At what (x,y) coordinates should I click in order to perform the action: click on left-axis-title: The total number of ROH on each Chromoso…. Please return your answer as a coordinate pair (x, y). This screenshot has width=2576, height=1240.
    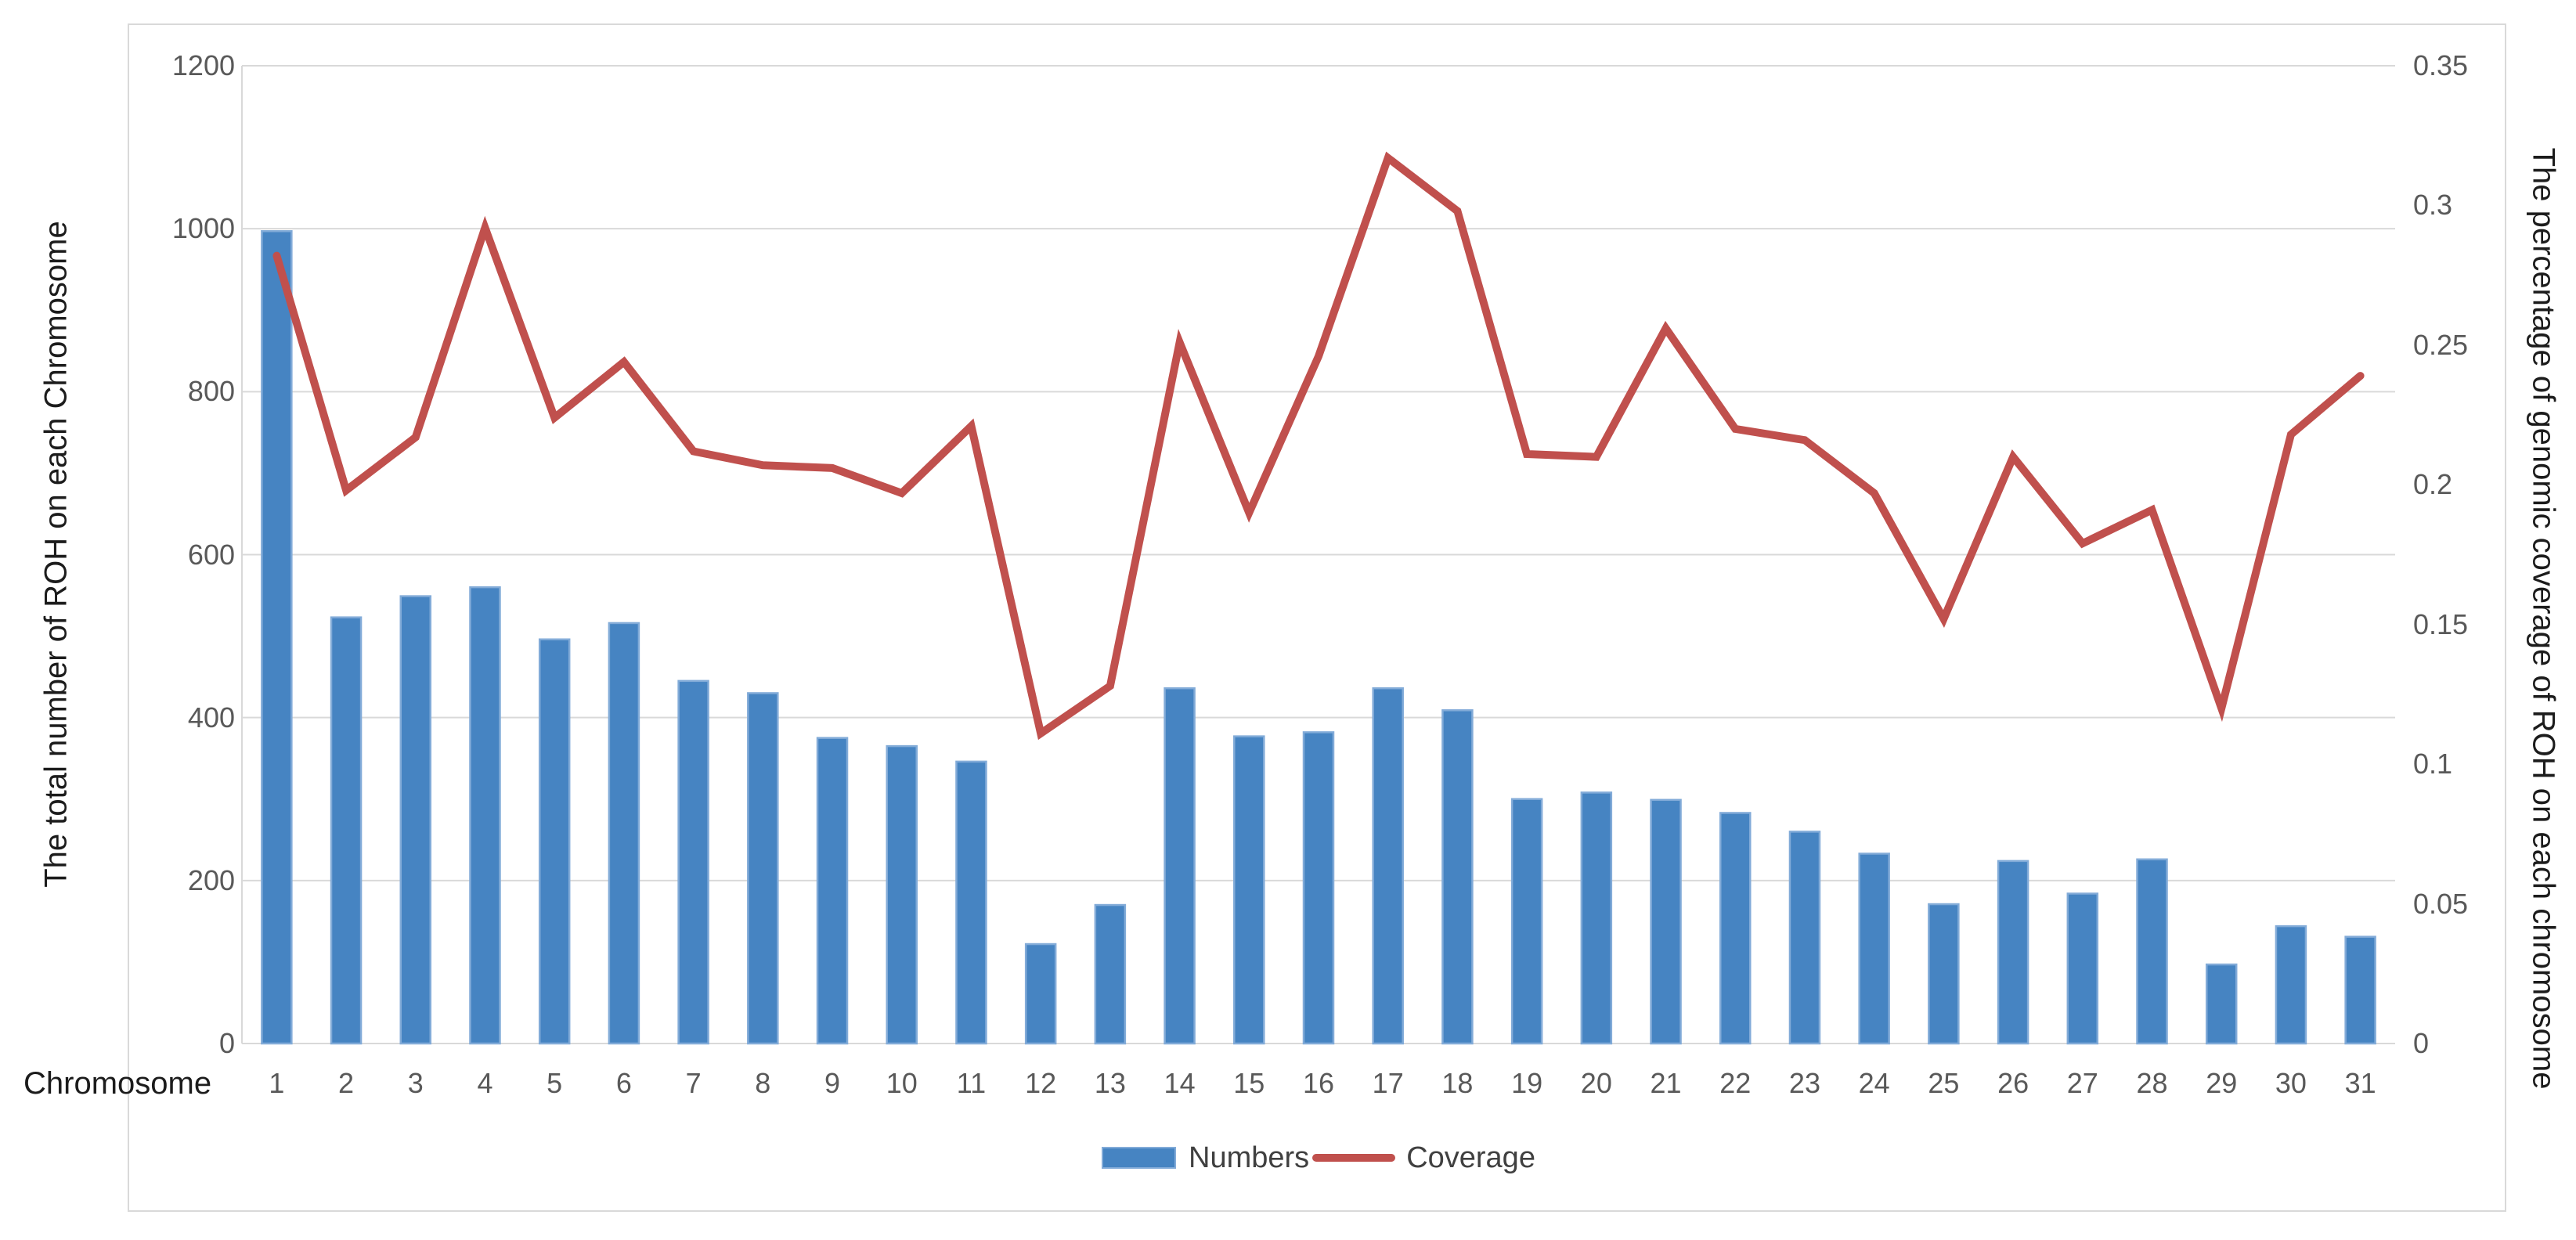
    Looking at the image, I should click on (56, 554).